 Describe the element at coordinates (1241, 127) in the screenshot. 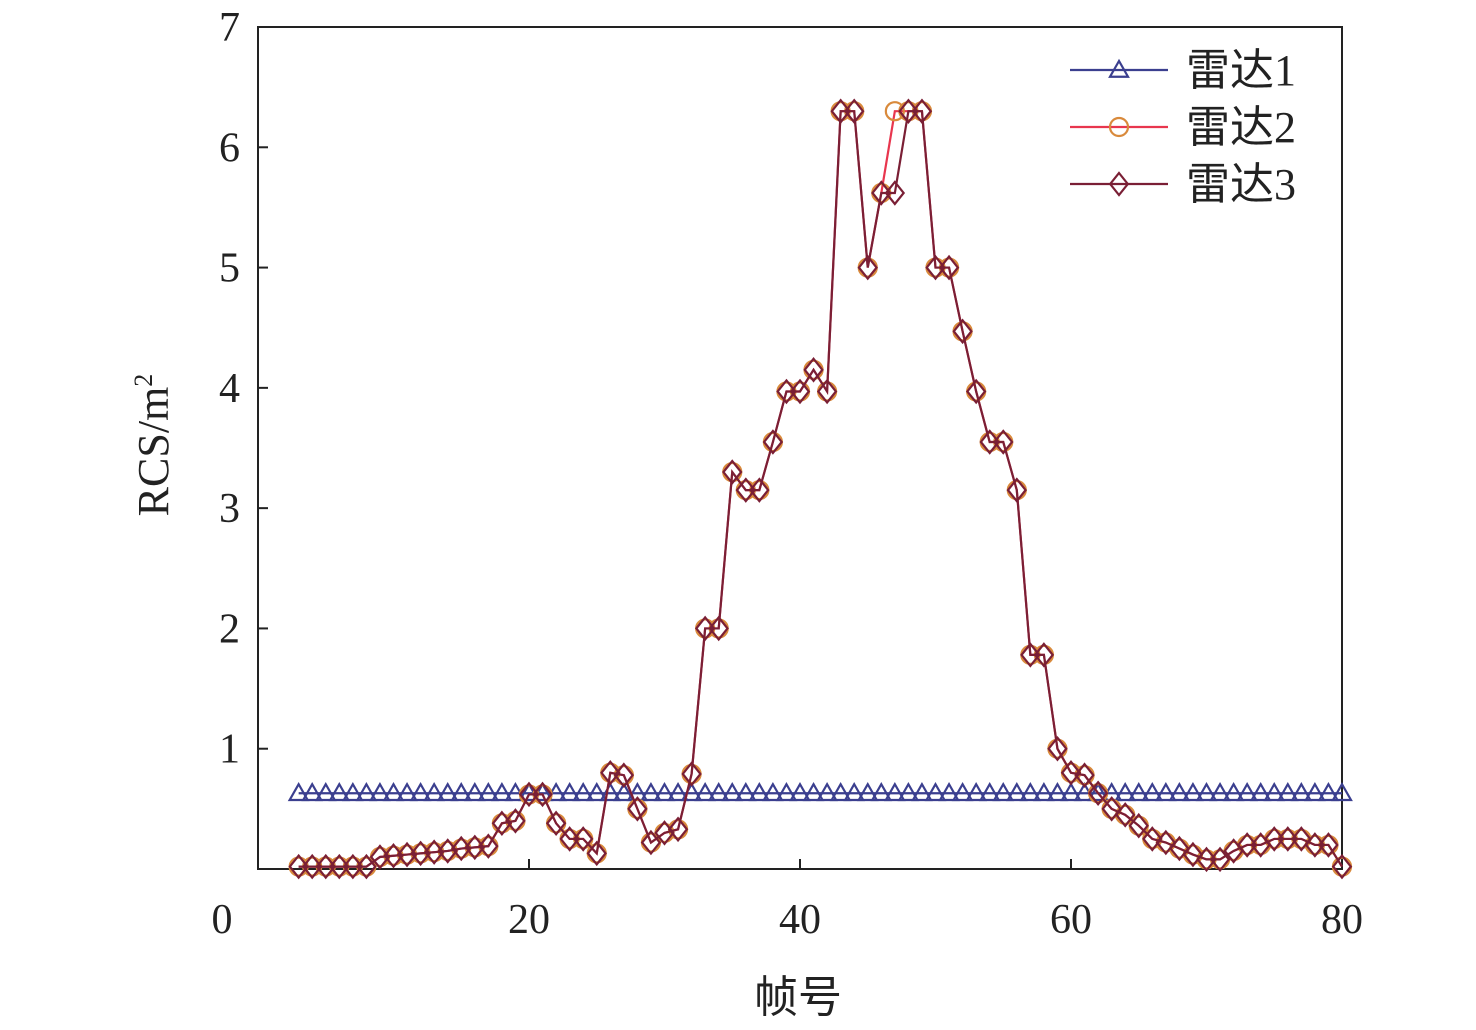

I see `legend-label-2: 雷达2` at that location.